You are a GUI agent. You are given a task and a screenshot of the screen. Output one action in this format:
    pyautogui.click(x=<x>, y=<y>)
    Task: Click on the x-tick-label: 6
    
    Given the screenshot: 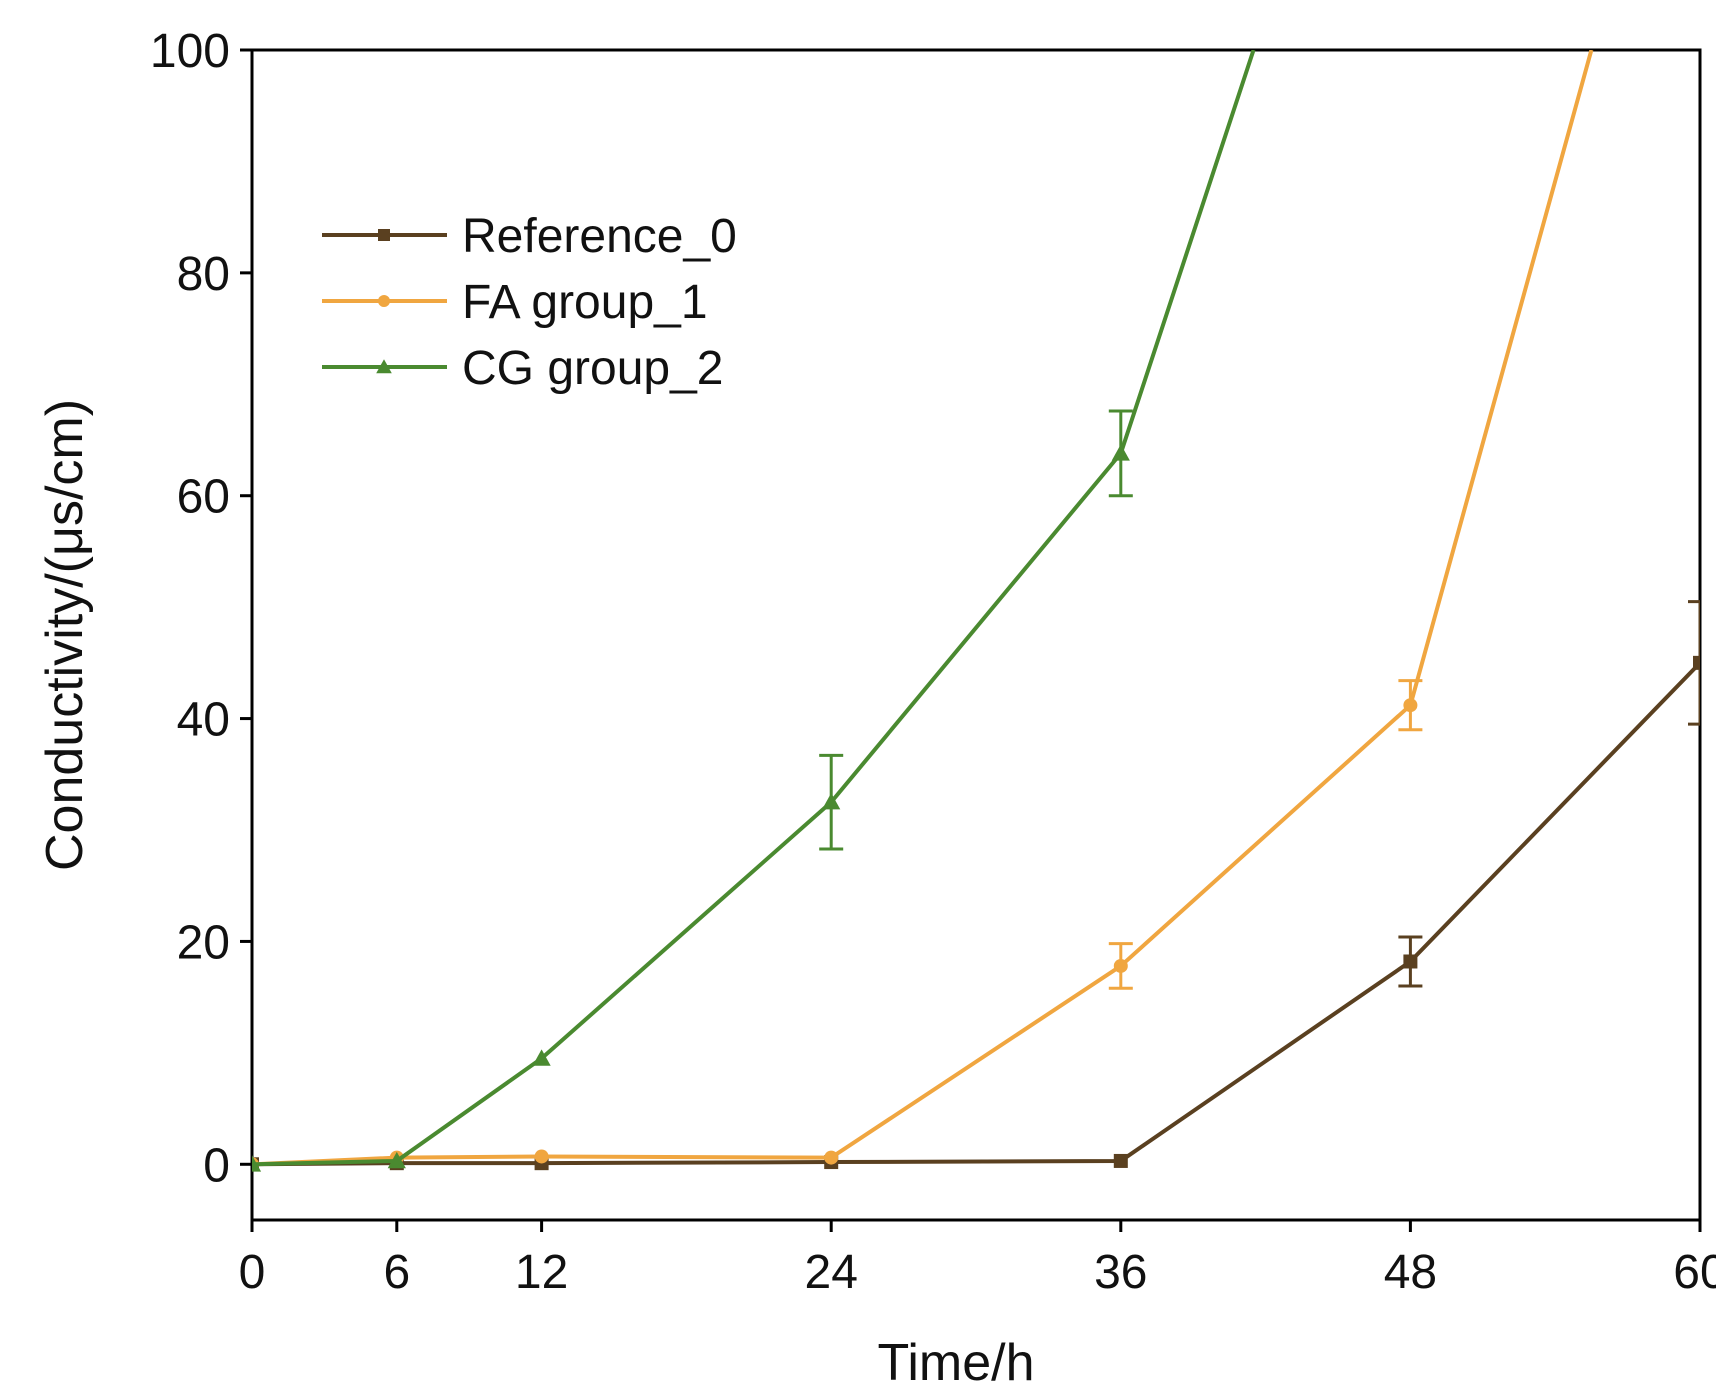 What is the action you would take?
    pyautogui.click(x=396, y=1272)
    